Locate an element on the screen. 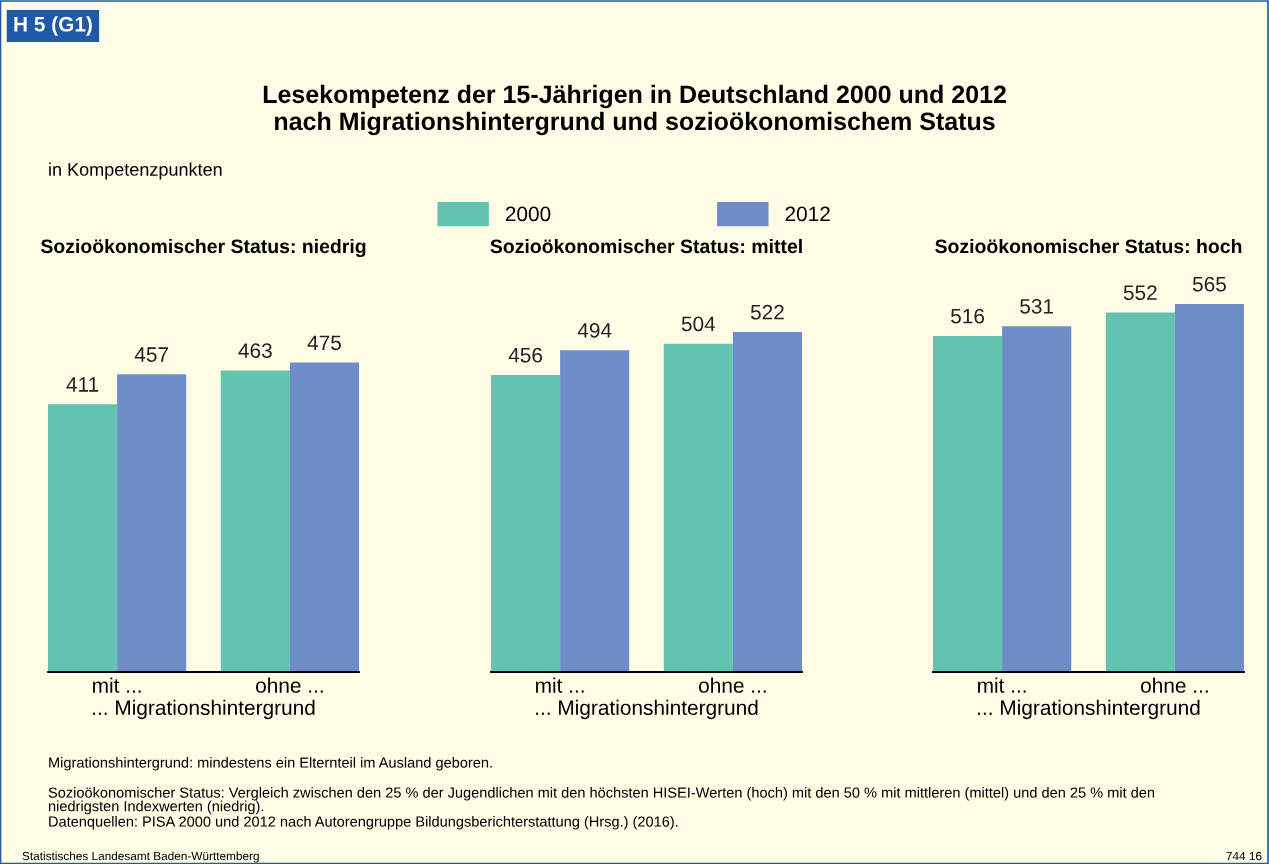 The height and width of the screenshot is (864, 1269). data-label: 463 is located at coordinates (255, 350).